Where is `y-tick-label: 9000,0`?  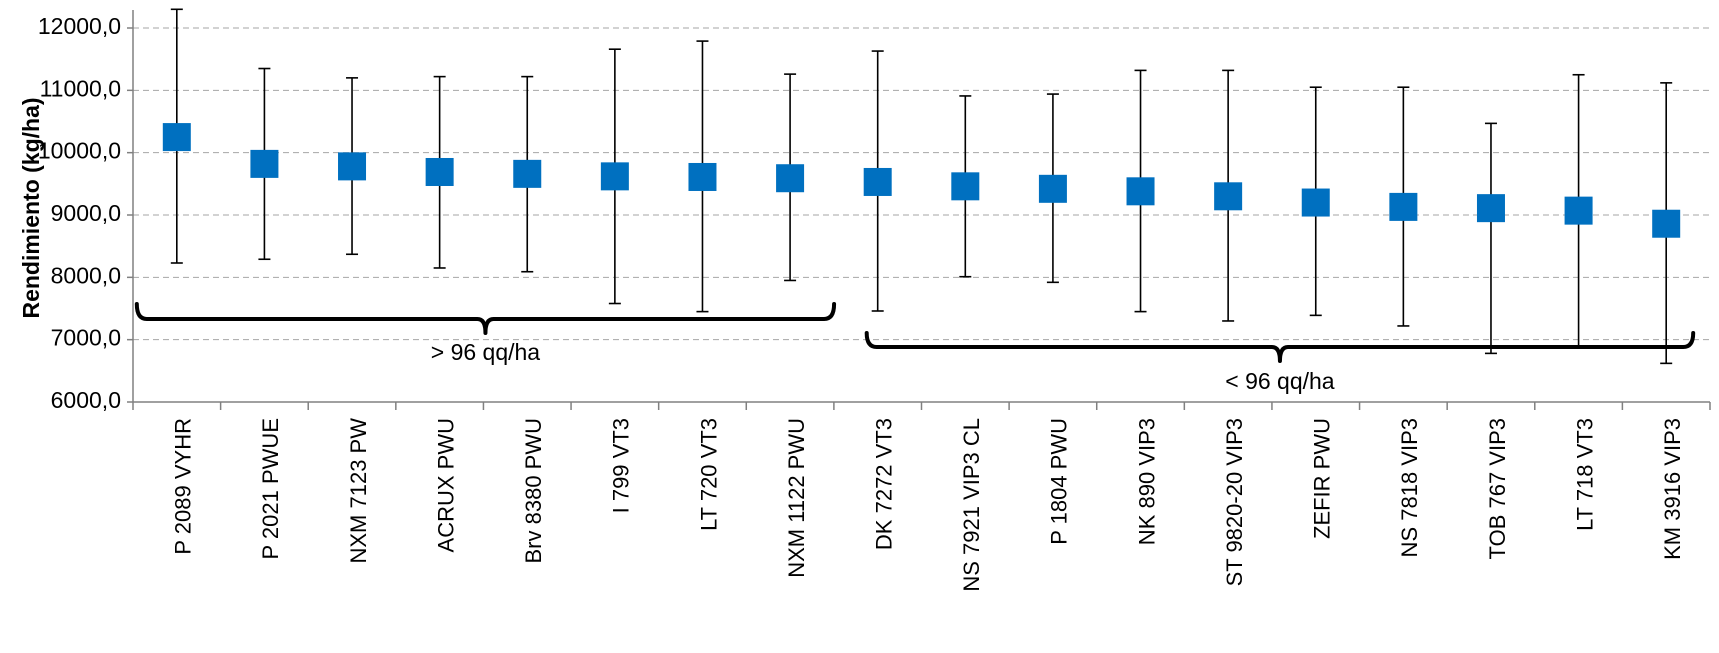
y-tick-label: 9000,0 is located at coordinates (86, 213).